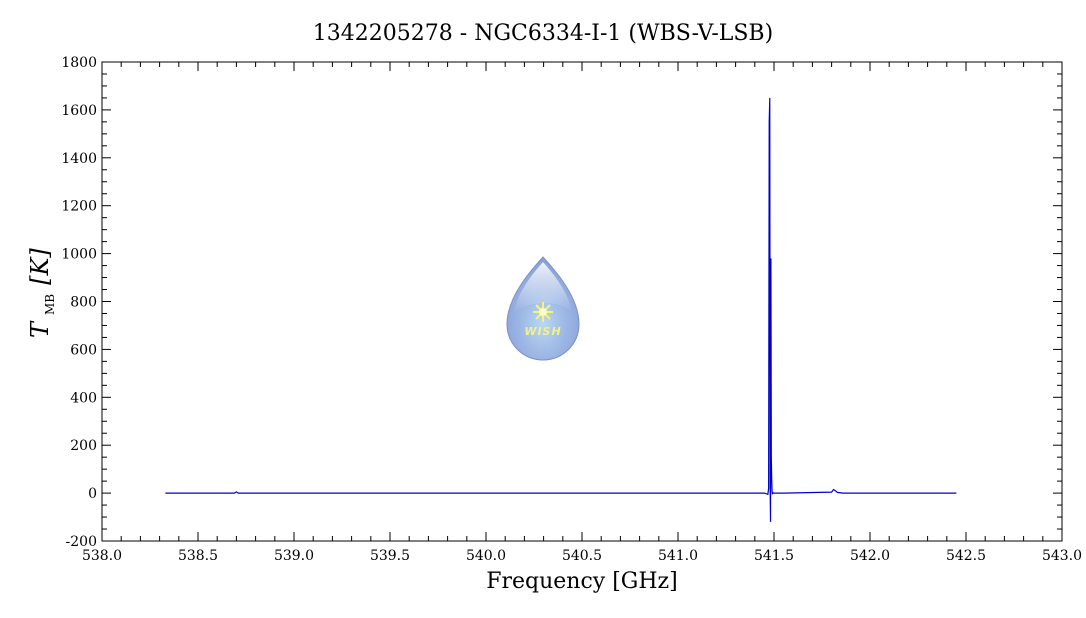 This screenshot has width=1086, height=618. Describe the element at coordinates (40, 266) in the screenshot. I see `y-axis-label-unit: [K]` at that location.